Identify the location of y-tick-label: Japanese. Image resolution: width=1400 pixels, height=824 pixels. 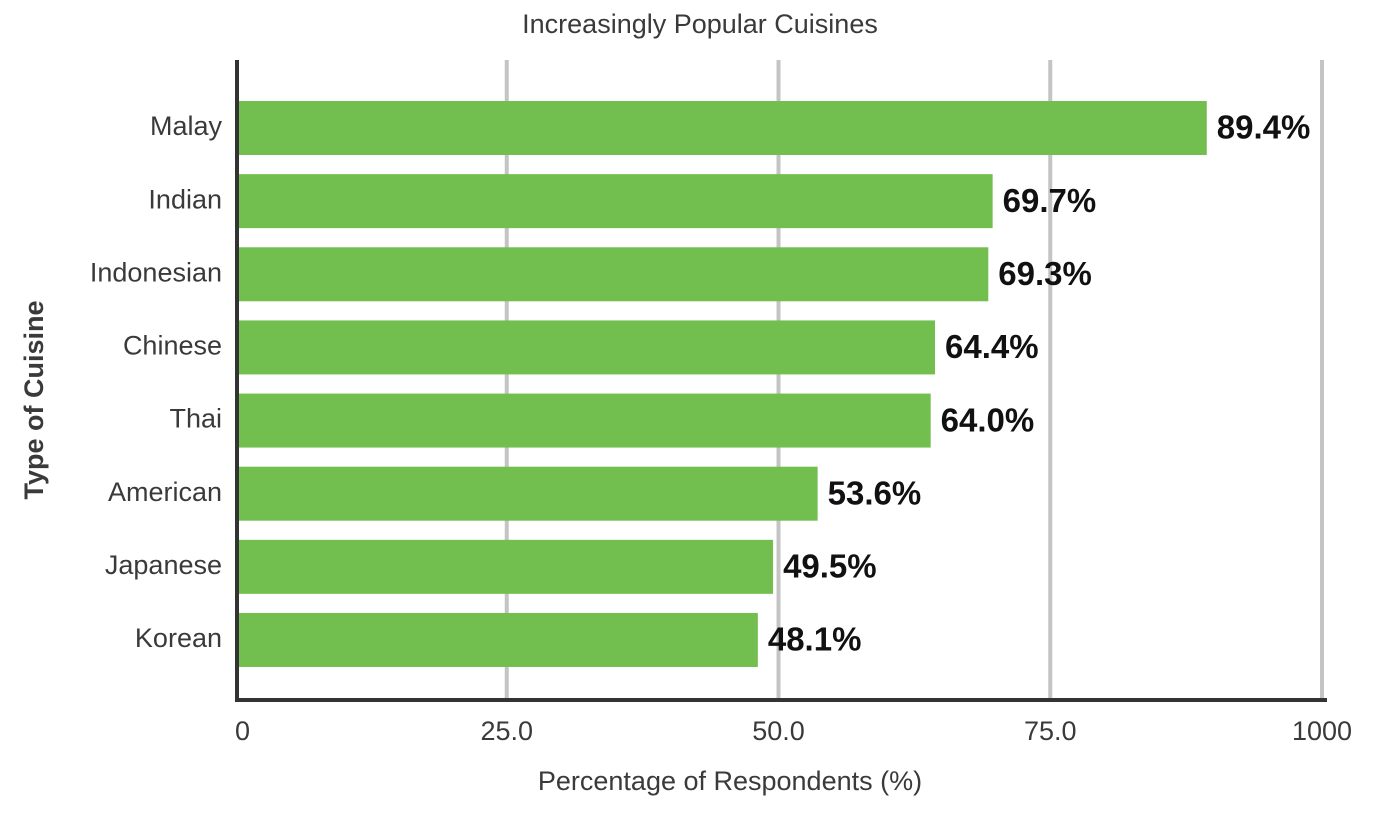
(163, 565).